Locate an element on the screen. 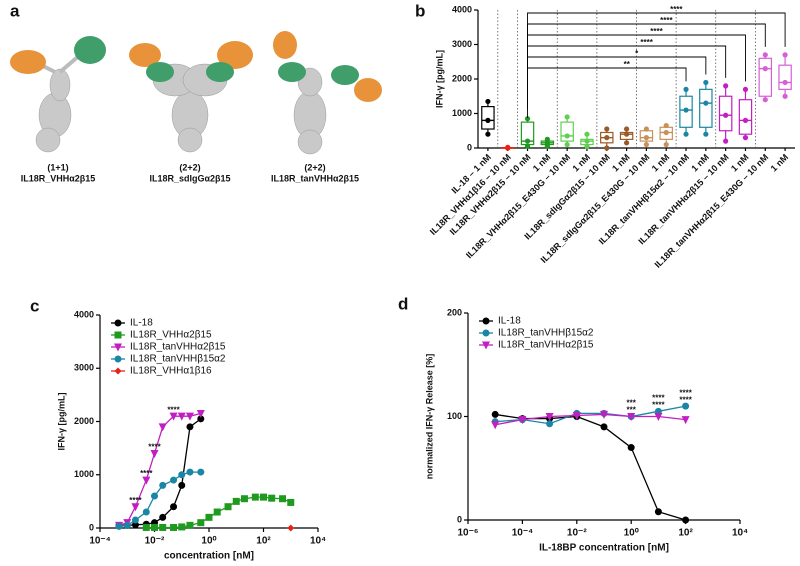  structure-name: IL18R_sdIgGα2β15 is located at coordinates (189, 178).